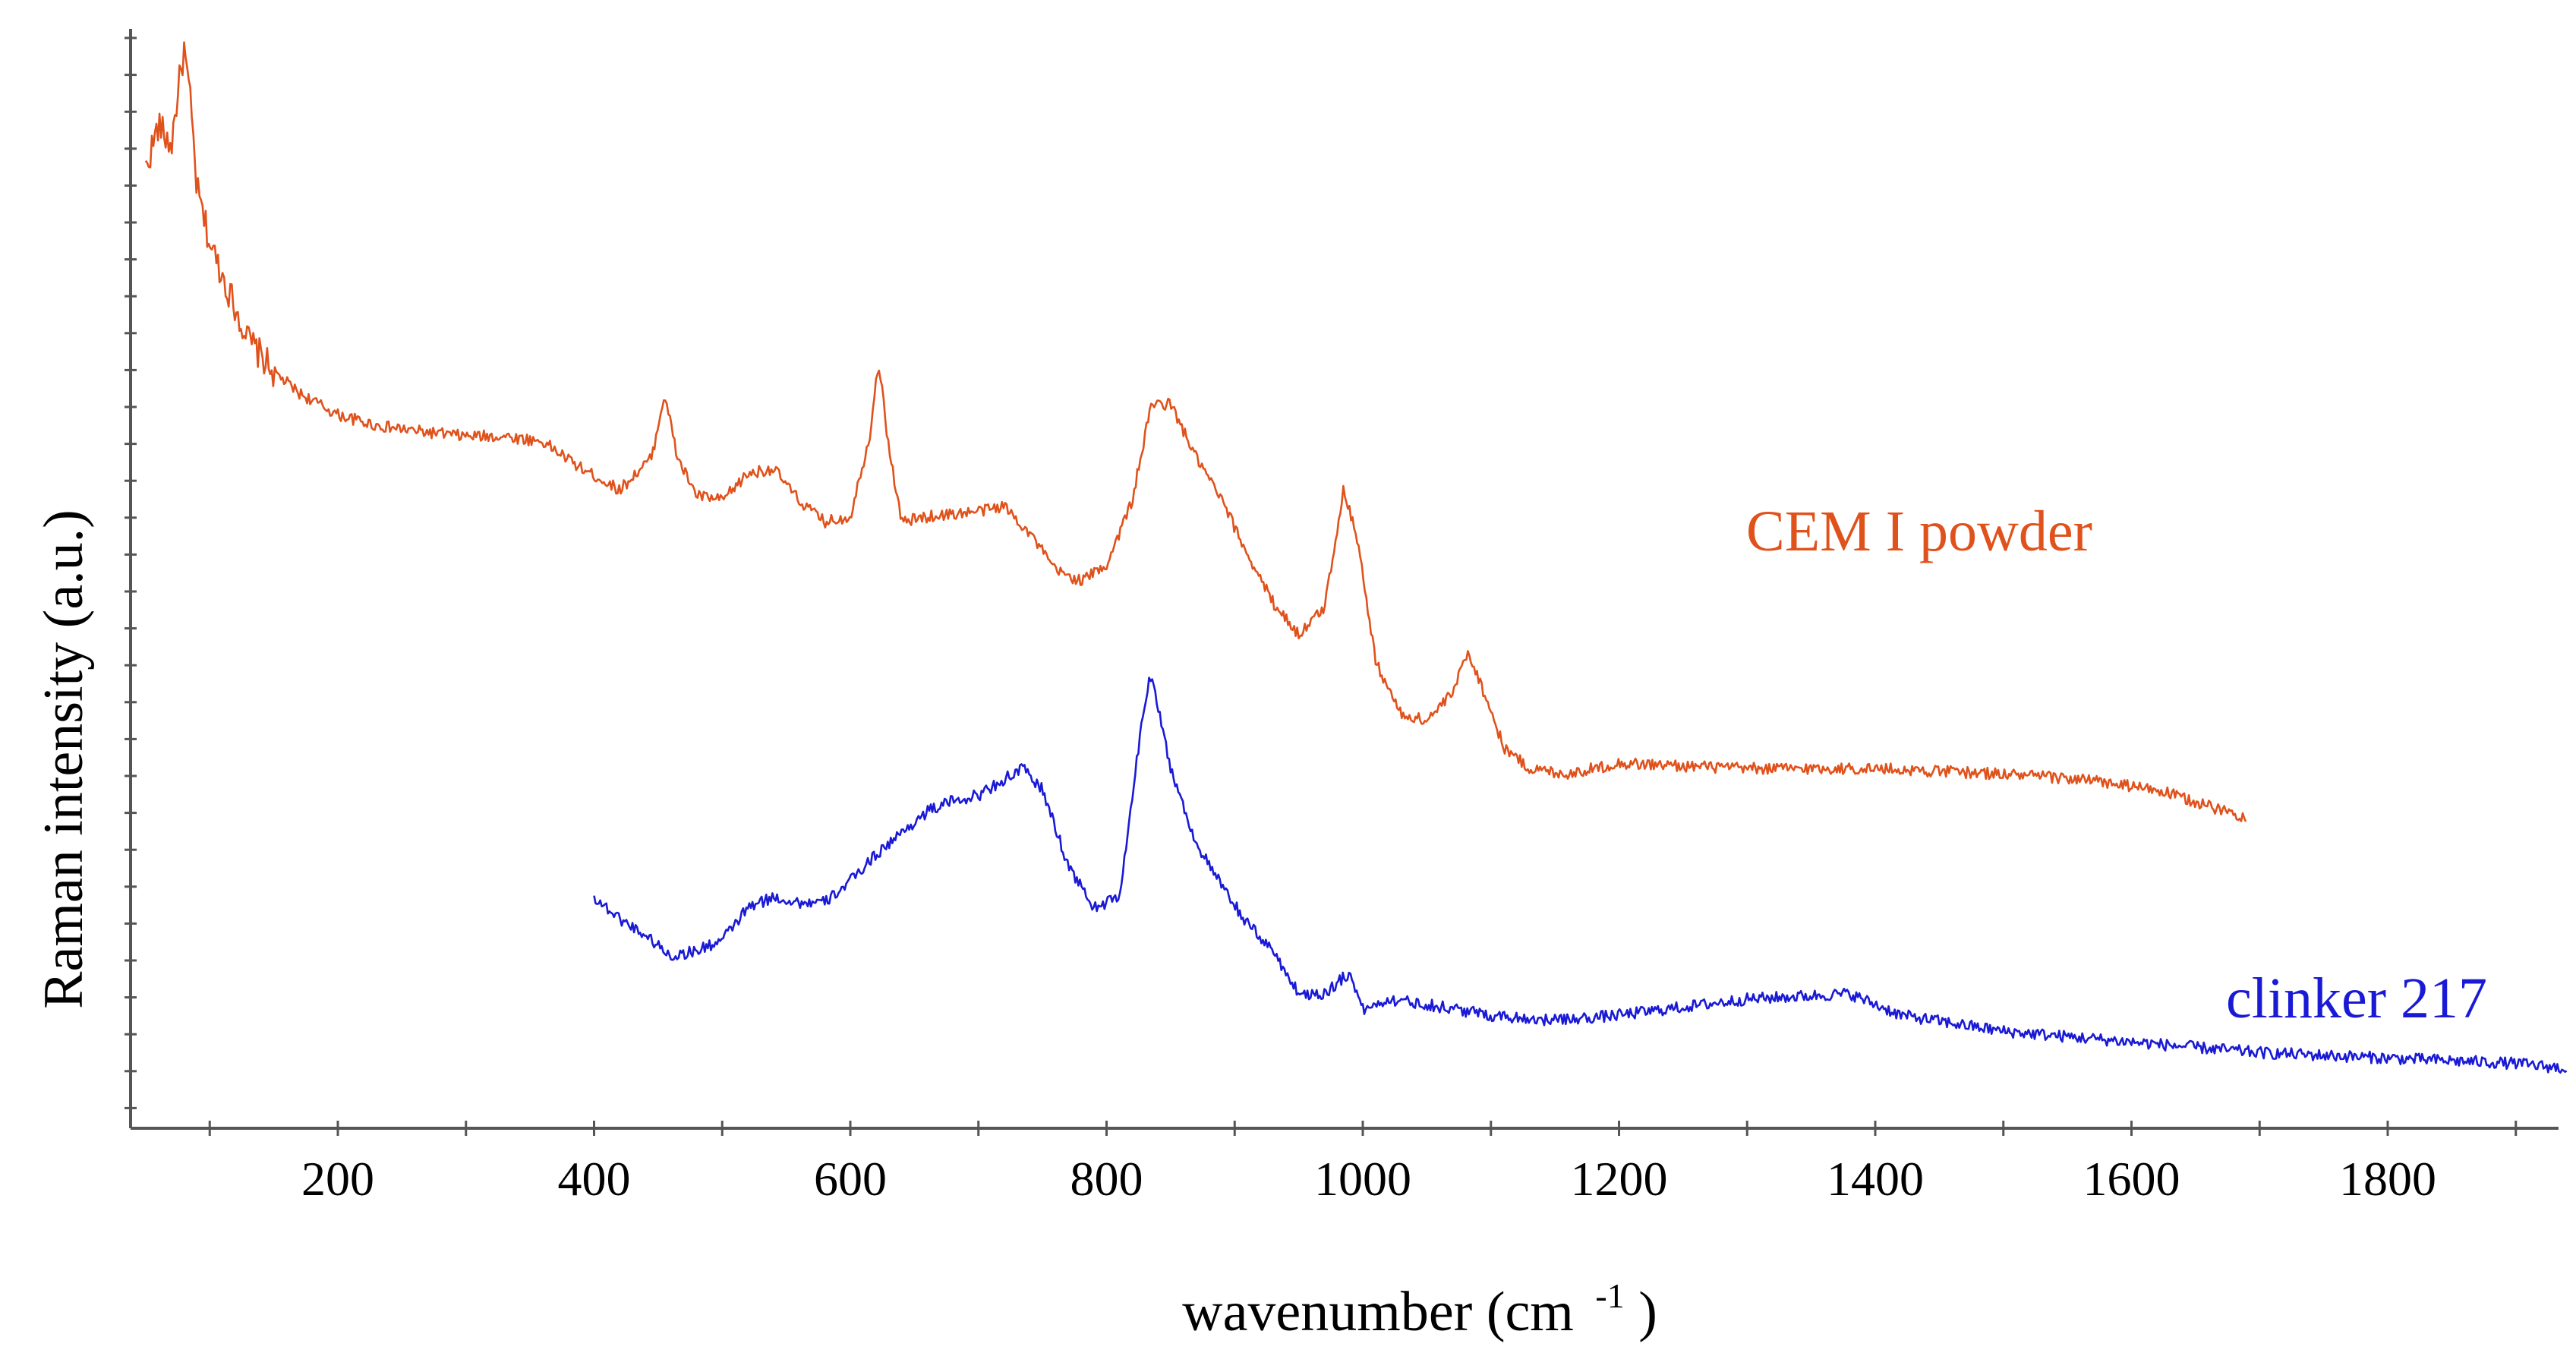 This screenshot has height=1353, width=2576. Describe the element at coordinates (337, 1179) in the screenshot. I see `x-tick-label: 200` at that location.